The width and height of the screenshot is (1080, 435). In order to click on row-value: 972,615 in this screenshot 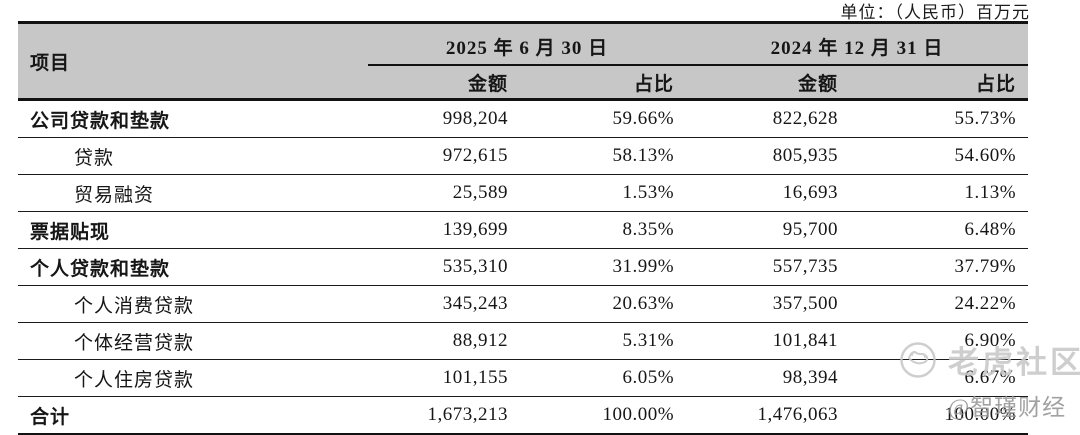, I will do `click(444, 156)`.